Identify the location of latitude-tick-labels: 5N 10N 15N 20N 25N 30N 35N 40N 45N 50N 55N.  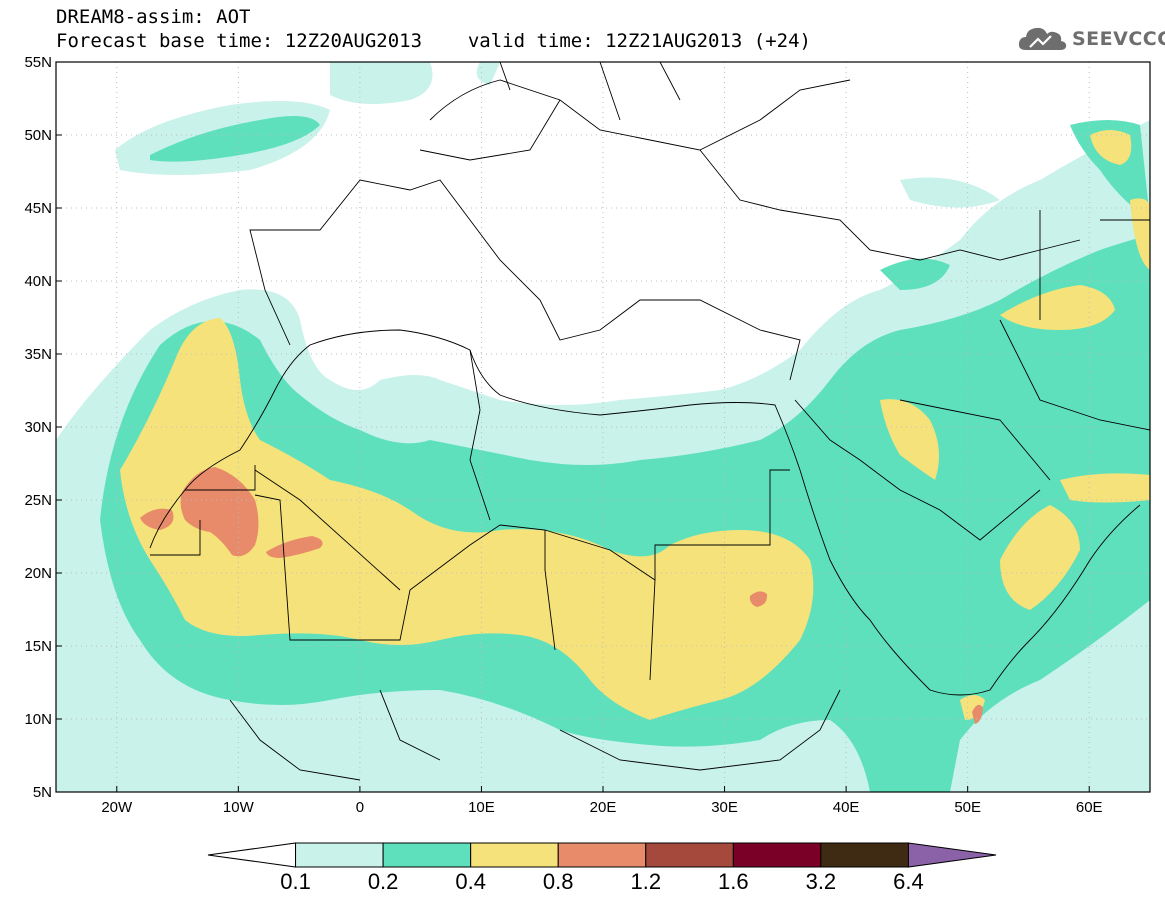
(43, 427).